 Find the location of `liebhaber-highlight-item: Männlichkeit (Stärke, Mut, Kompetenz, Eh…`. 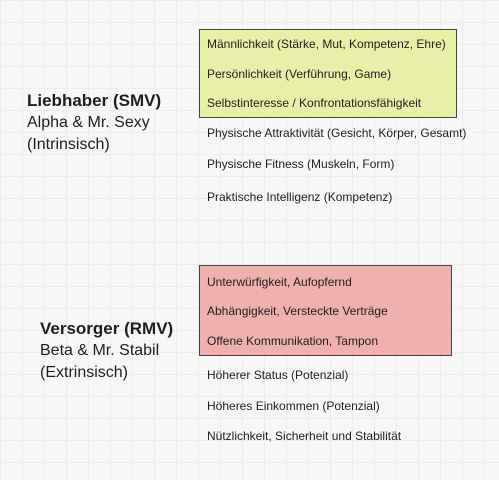

liebhaber-highlight-item: Männlichkeit (Stärke, Mut, Kompetenz, Eh… is located at coordinates (326, 44).